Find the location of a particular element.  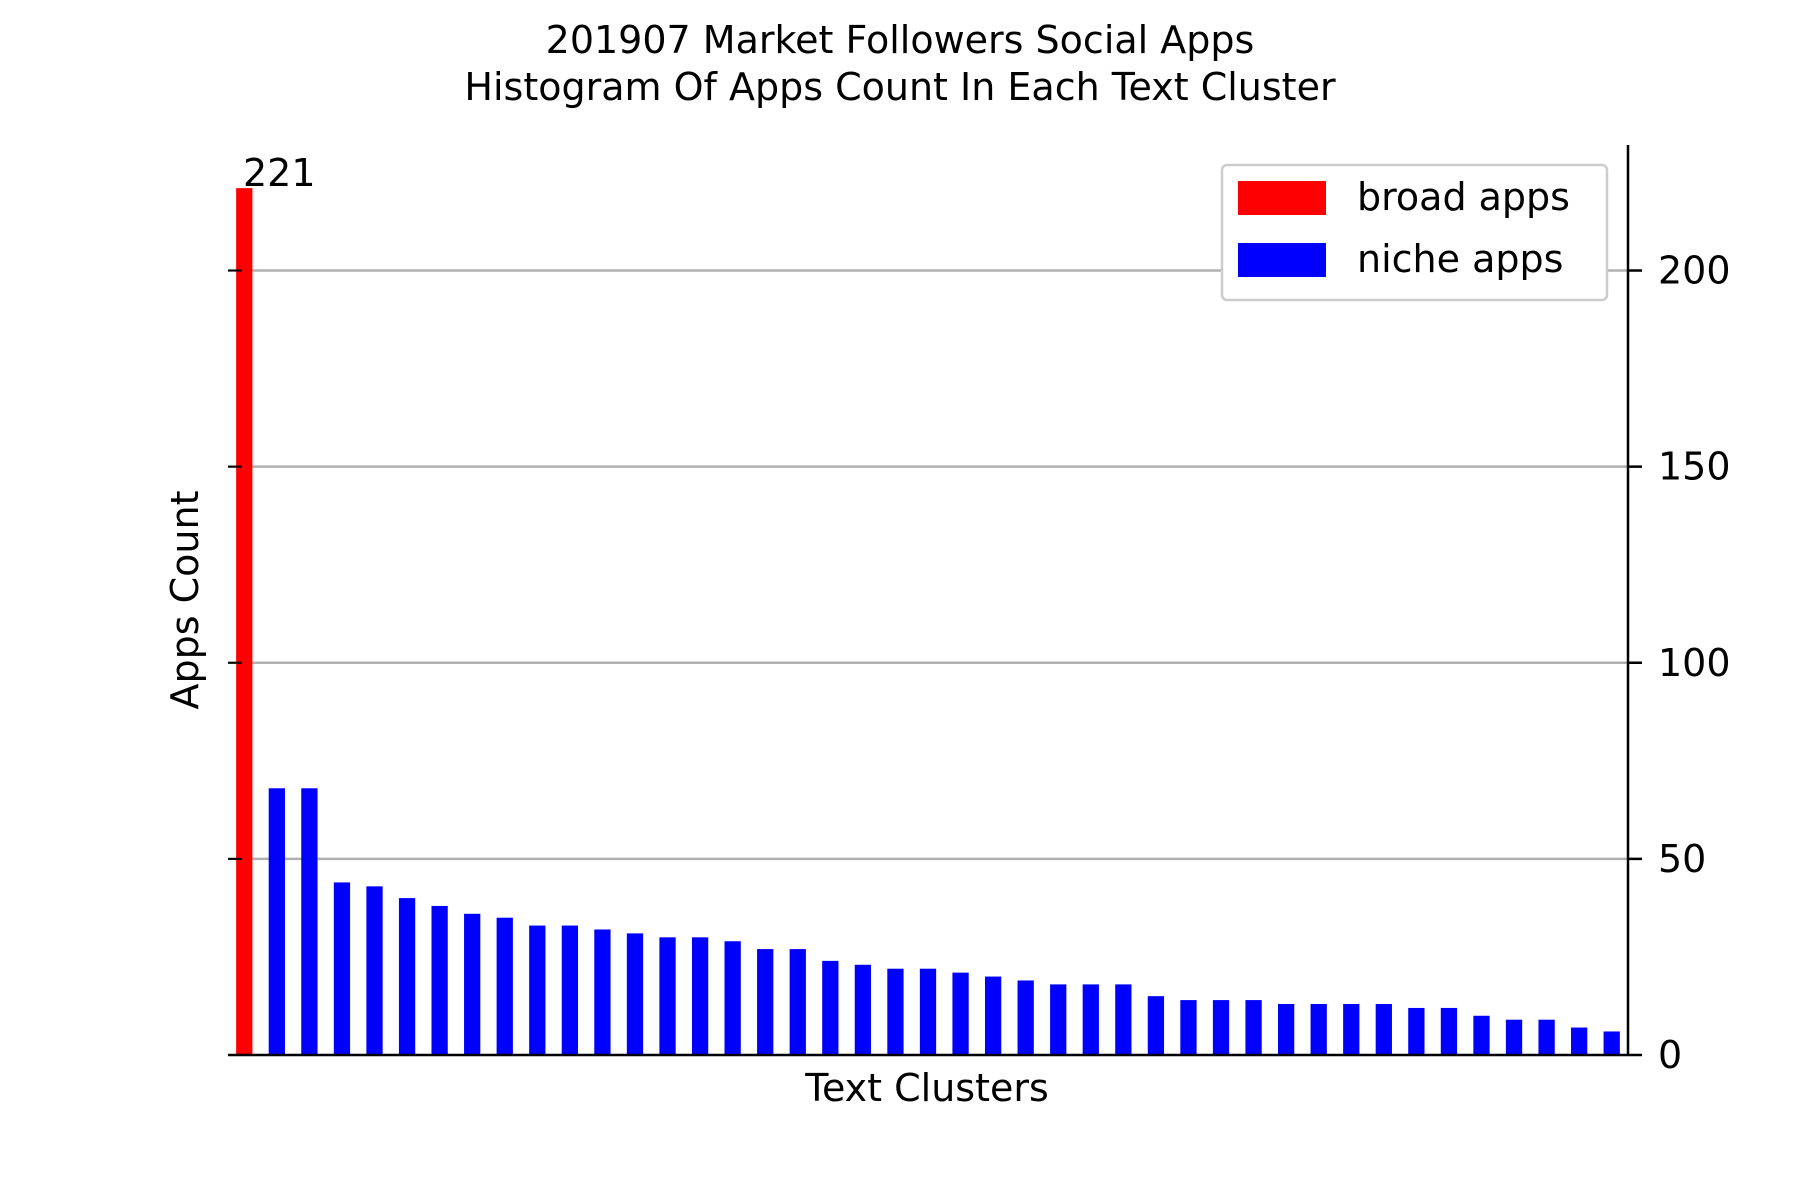

bar-value-annotation: 221 is located at coordinates (279, 173).